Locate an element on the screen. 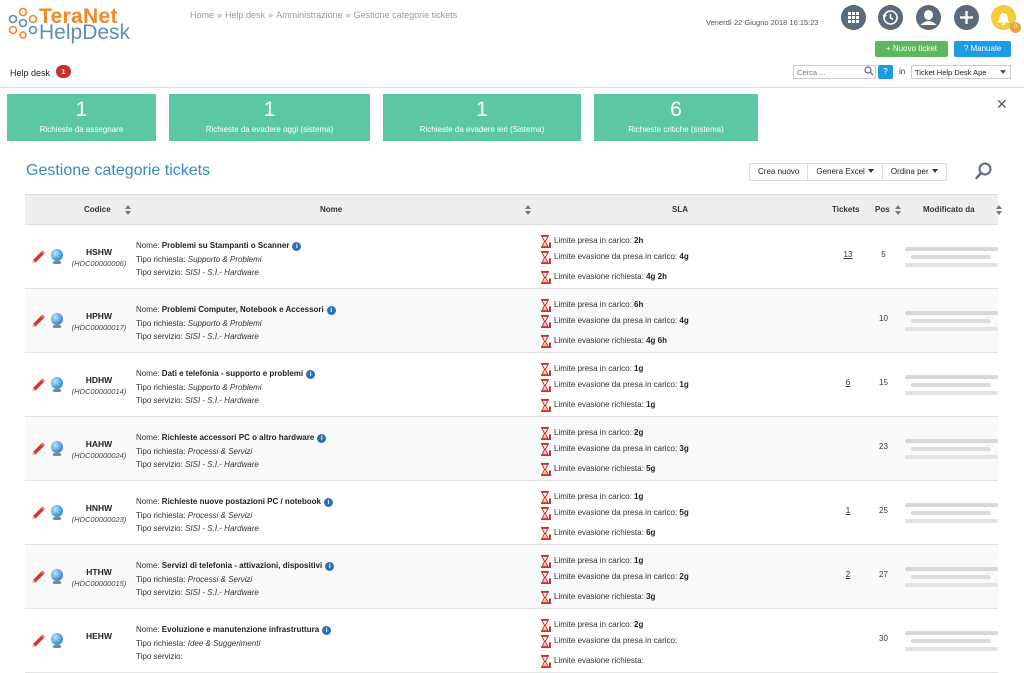  helpdesk-tab: Help desk is located at coordinates (30, 73).